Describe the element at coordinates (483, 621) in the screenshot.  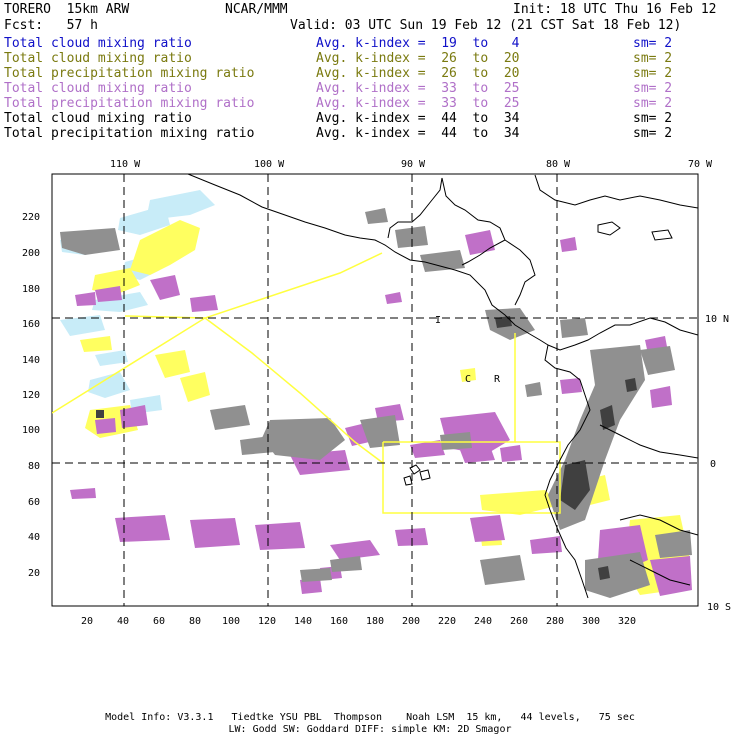
I see `x-tick-label: 240` at that location.